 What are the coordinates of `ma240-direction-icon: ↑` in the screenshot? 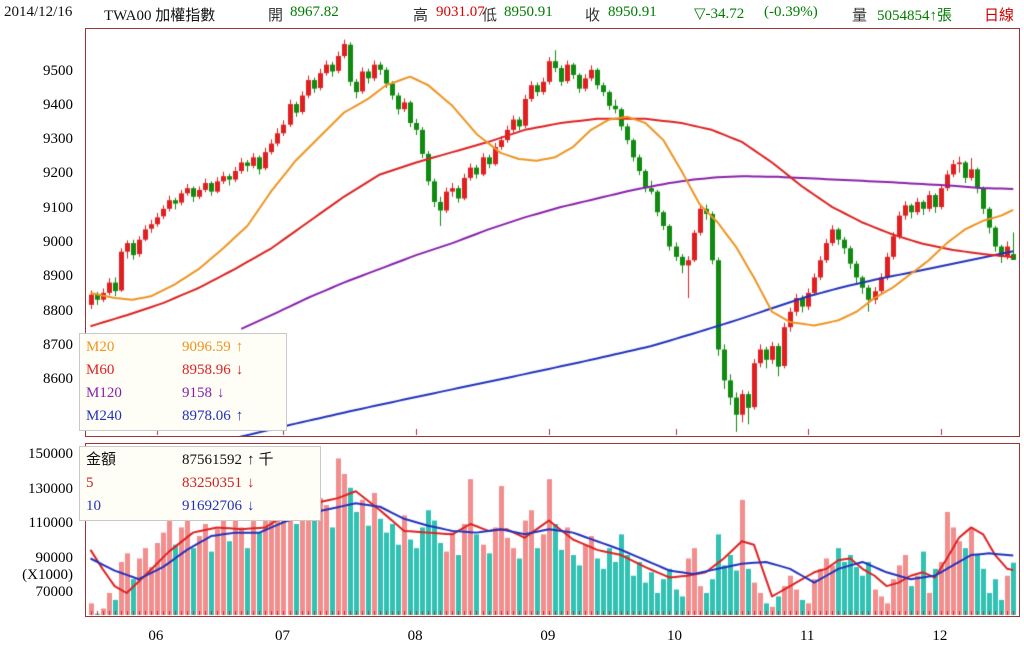 It's located at (239, 416).